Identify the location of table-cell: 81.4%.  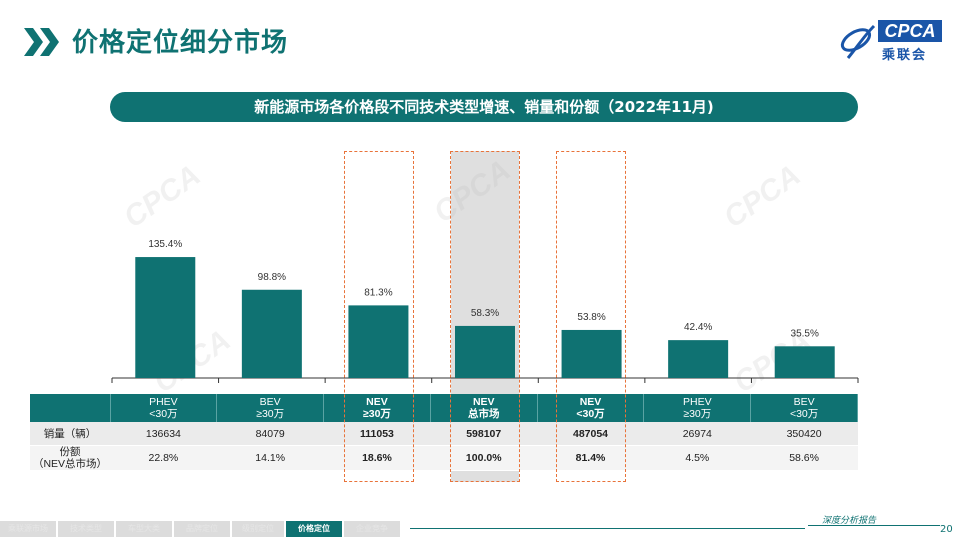
(590, 458).